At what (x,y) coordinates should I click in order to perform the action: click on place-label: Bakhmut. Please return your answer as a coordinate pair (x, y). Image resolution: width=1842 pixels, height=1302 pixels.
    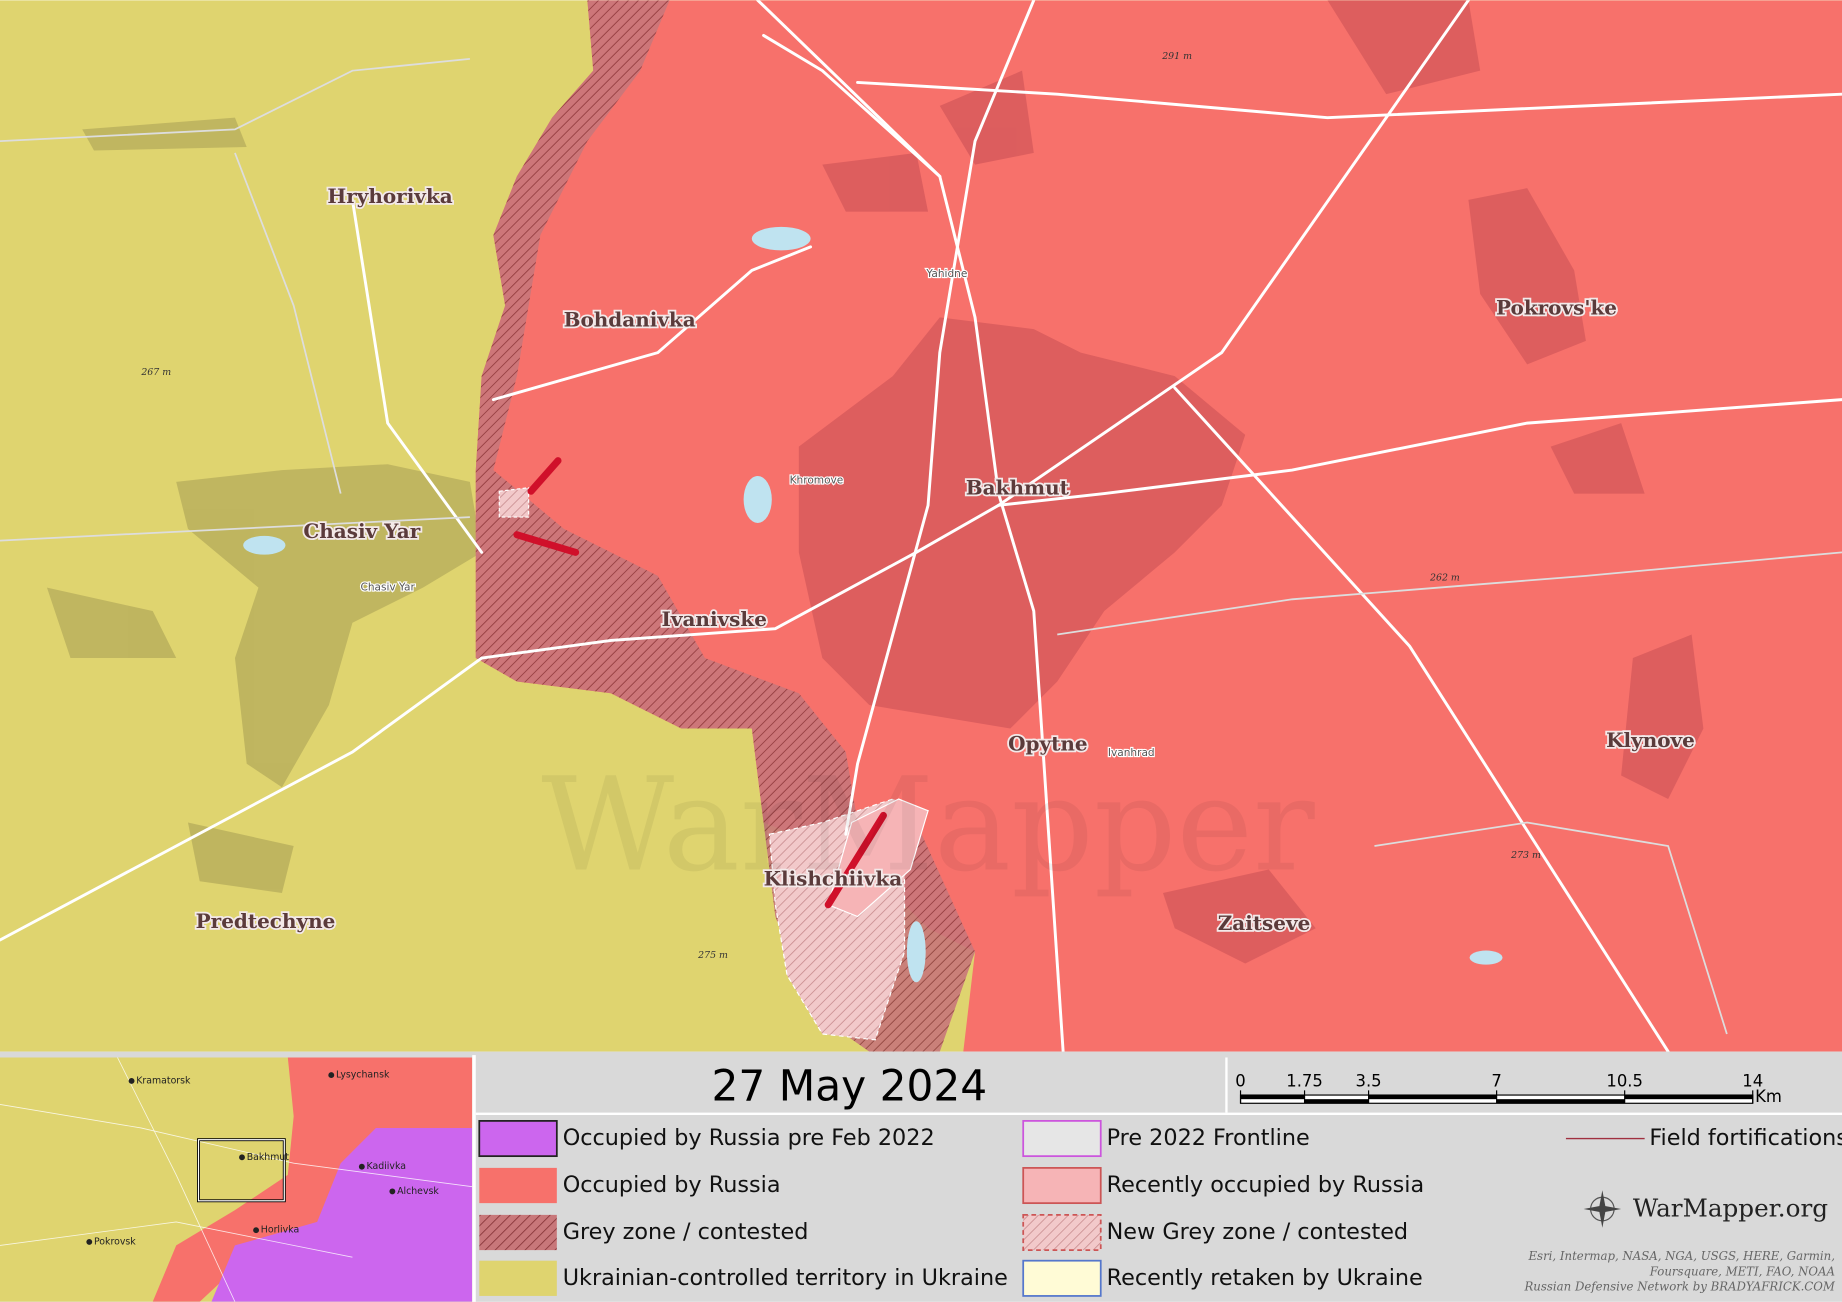
    Looking at the image, I should click on (1018, 487).